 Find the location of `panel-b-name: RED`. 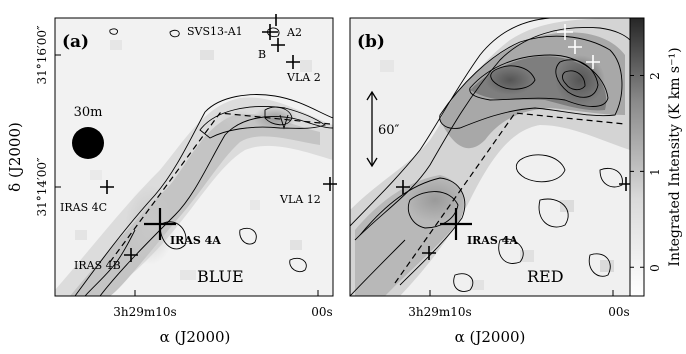

panel-b-name: RED is located at coordinates (545, 276).